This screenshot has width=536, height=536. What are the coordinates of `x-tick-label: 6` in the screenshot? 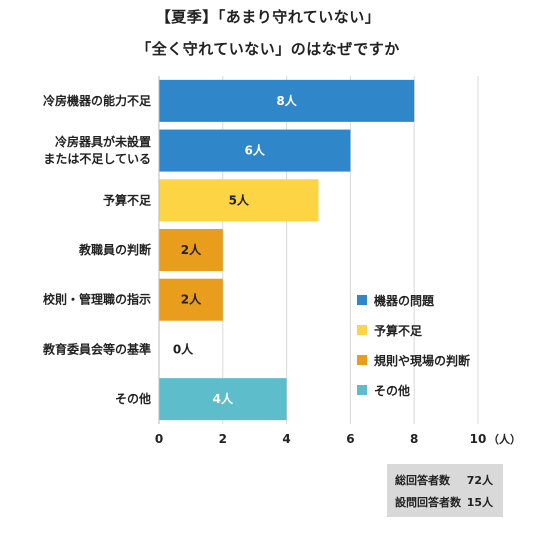 It's located at (350, 439).